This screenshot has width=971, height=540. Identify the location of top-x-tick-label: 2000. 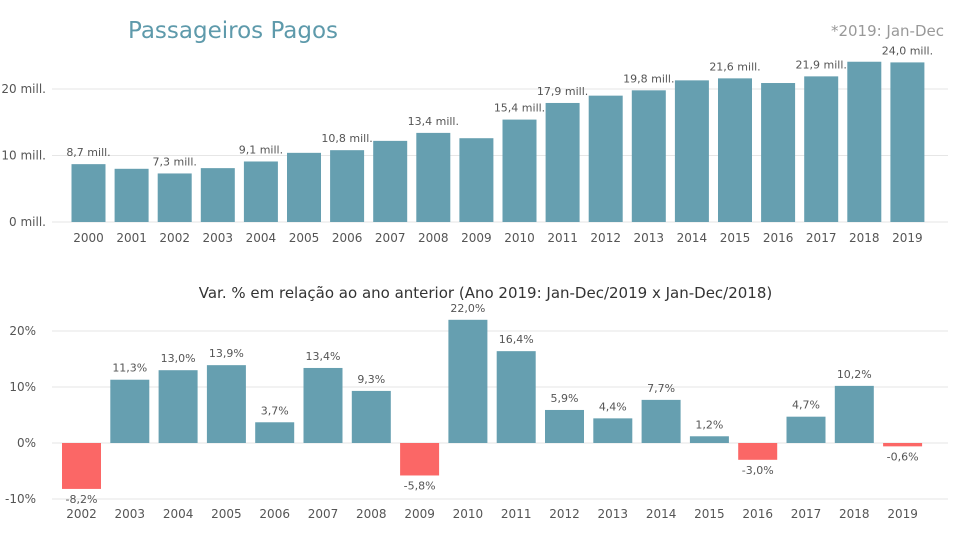
(88, 238).